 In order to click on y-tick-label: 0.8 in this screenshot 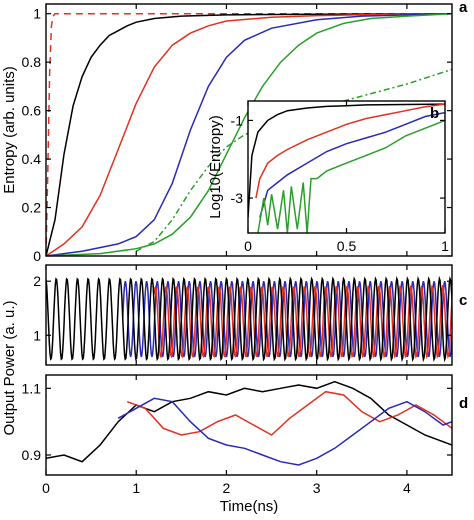, I will do `click(32, 62)`.